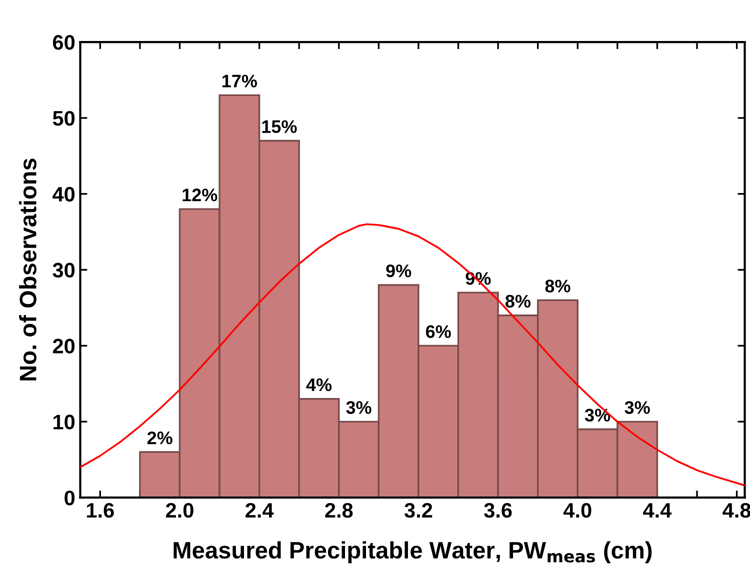  I want to click on y-tick-label: 30, so click(63, 270).